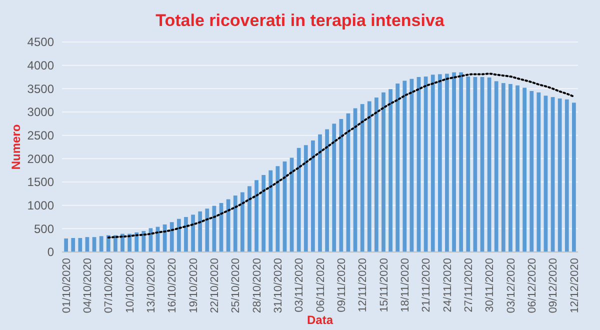  Describe the element at coordinates (342, 285) in the screenshot. I see `x-tick-label: 09/11/2020` at that location.